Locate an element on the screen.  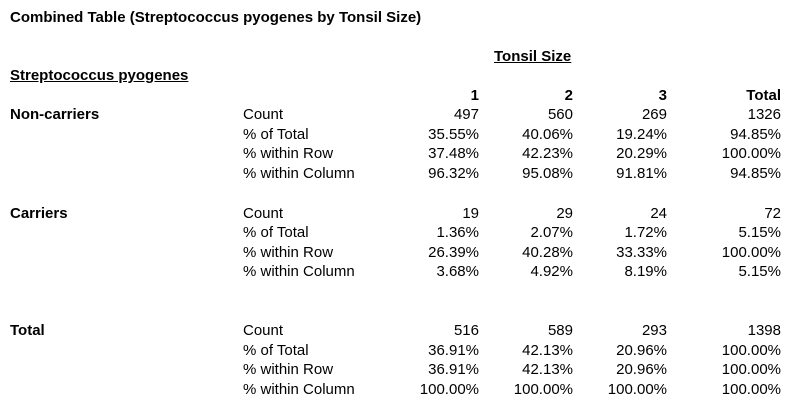
table-cell: 24 is located at coordinates (658, 213).